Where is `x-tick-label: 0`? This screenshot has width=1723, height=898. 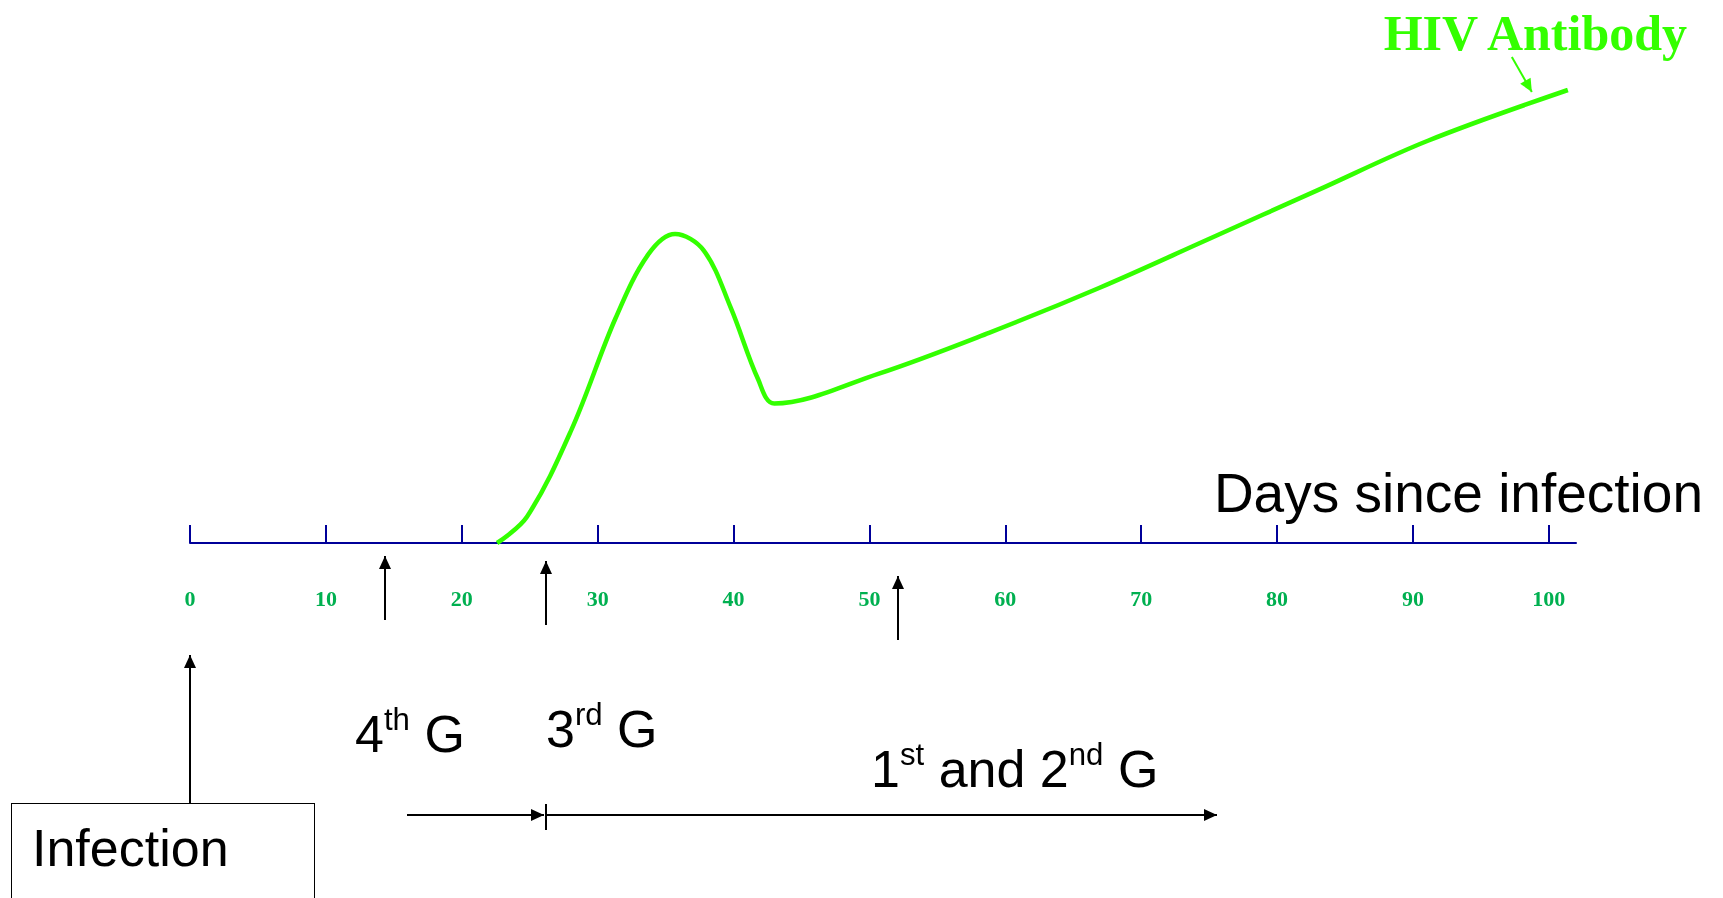
x-tick-label: 0 is located at coordinates (190, 598).